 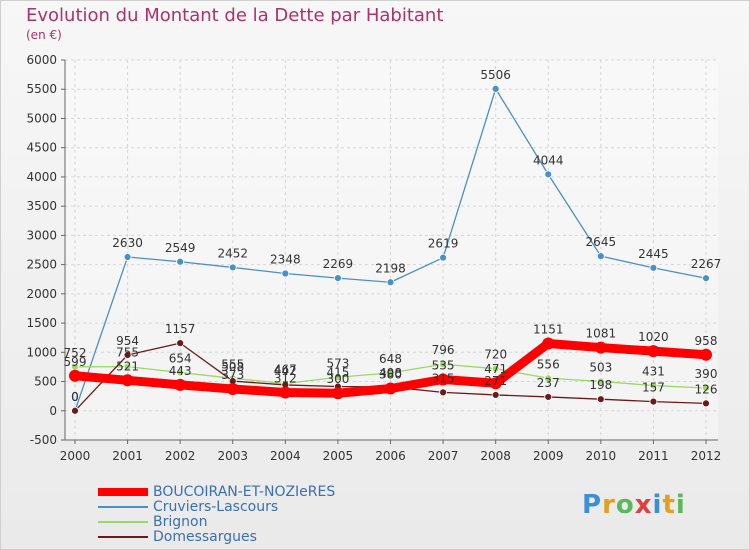 I want to click on legend-label: Cruviers-Lascours, so click(x=216, y=506).